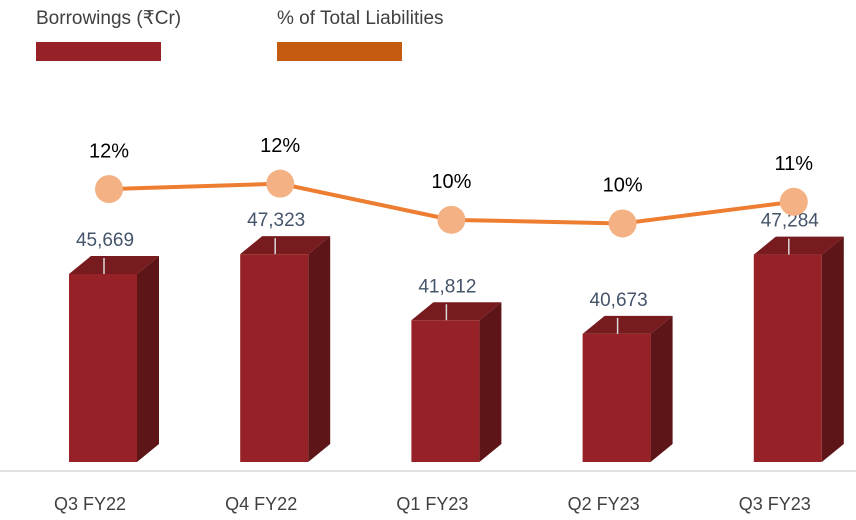 The image size is (856, 520). What do you see at coordinates (276, 220) in the screenshot?
I see `bar-value-label: 47,323` at bounding box center [276, 220].